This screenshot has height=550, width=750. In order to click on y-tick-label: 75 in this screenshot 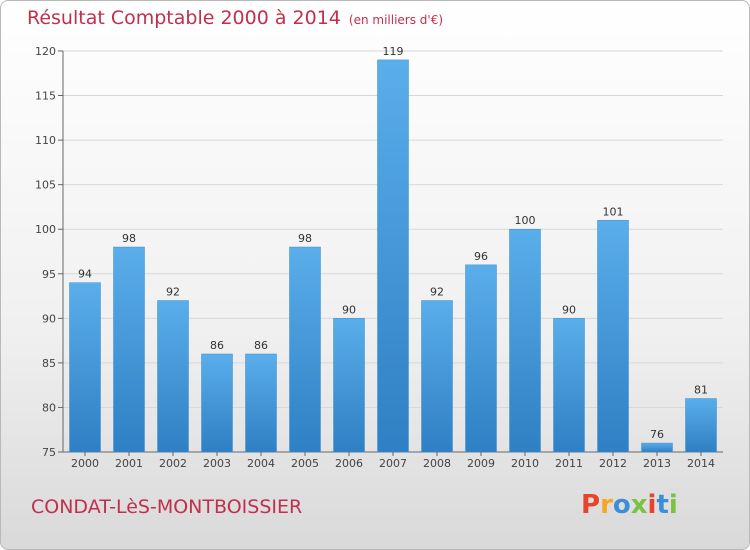, I will do `click(49, 452)`.